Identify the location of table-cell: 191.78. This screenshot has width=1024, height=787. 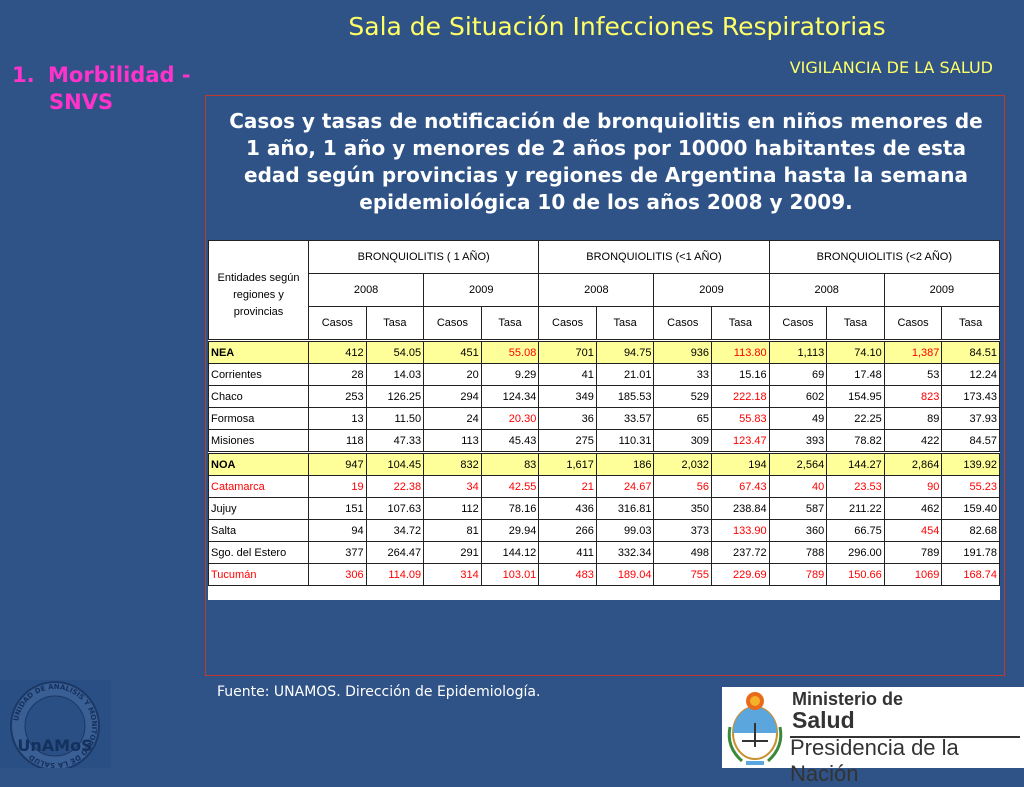
(970, 552).